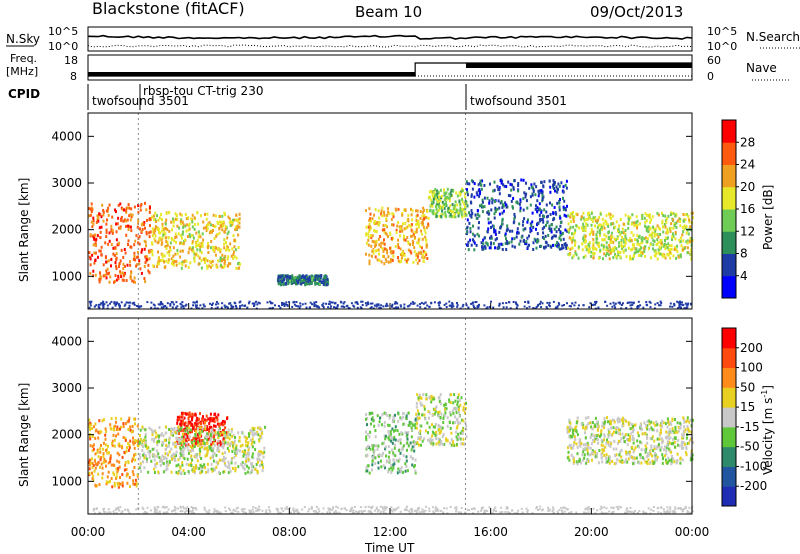 This screenshot has height=554, width=800. I want to click on cpid-segment-3: twofsound 3501, so click(518, 101).